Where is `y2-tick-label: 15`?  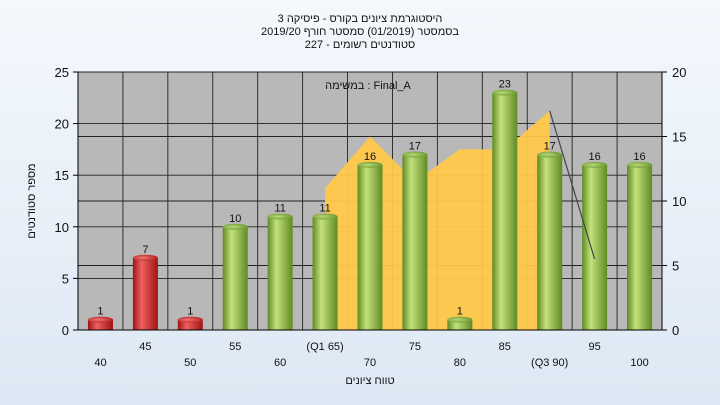
y2-tick-label: 15 is located at coordinates (679, 137).